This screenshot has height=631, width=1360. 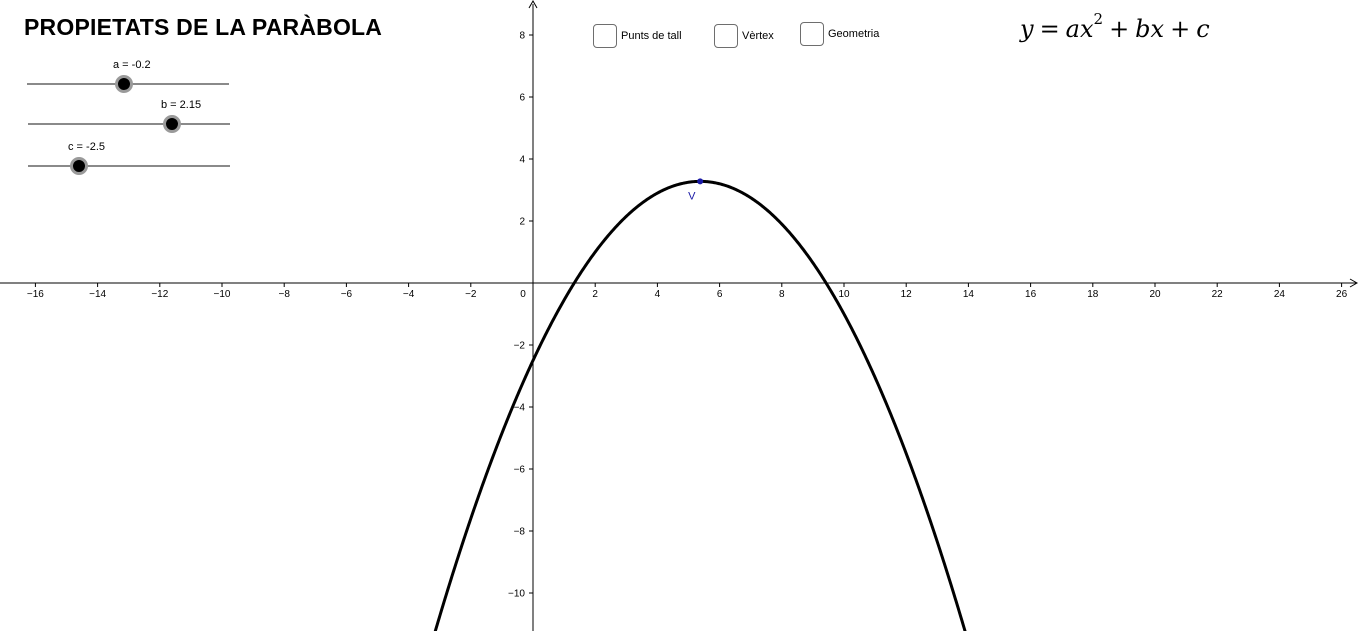 I want to click on x-tick-label: 0, so click(x=523, y=294).